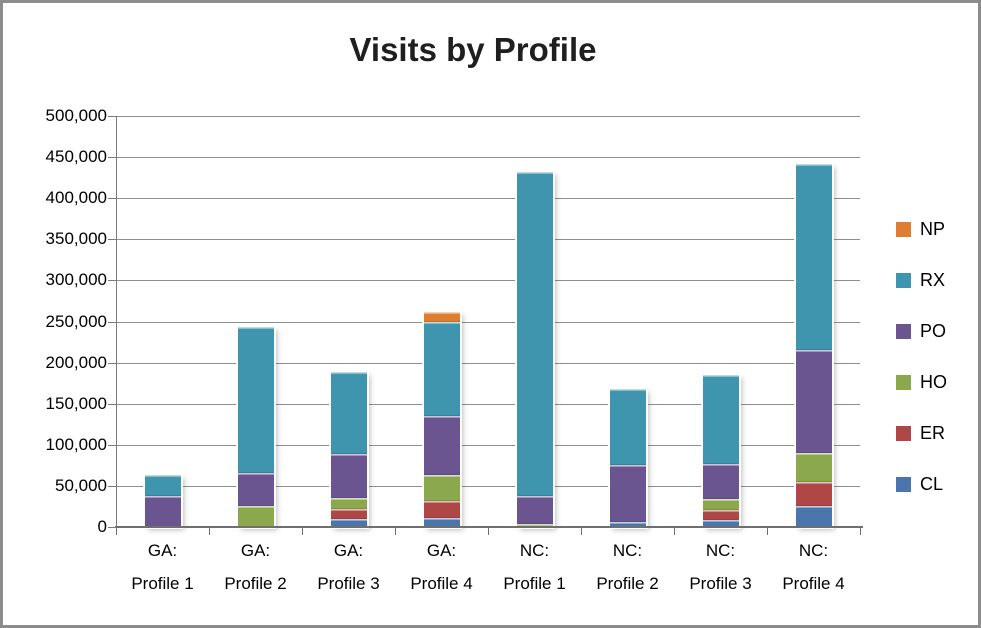 The height and width of the screenshot is (628, 981). What do you see at coordinates (442, 567) in the screenshot?
I see `x-axis-category-label: GA: Profile 4` at bounding box center [442, 567].